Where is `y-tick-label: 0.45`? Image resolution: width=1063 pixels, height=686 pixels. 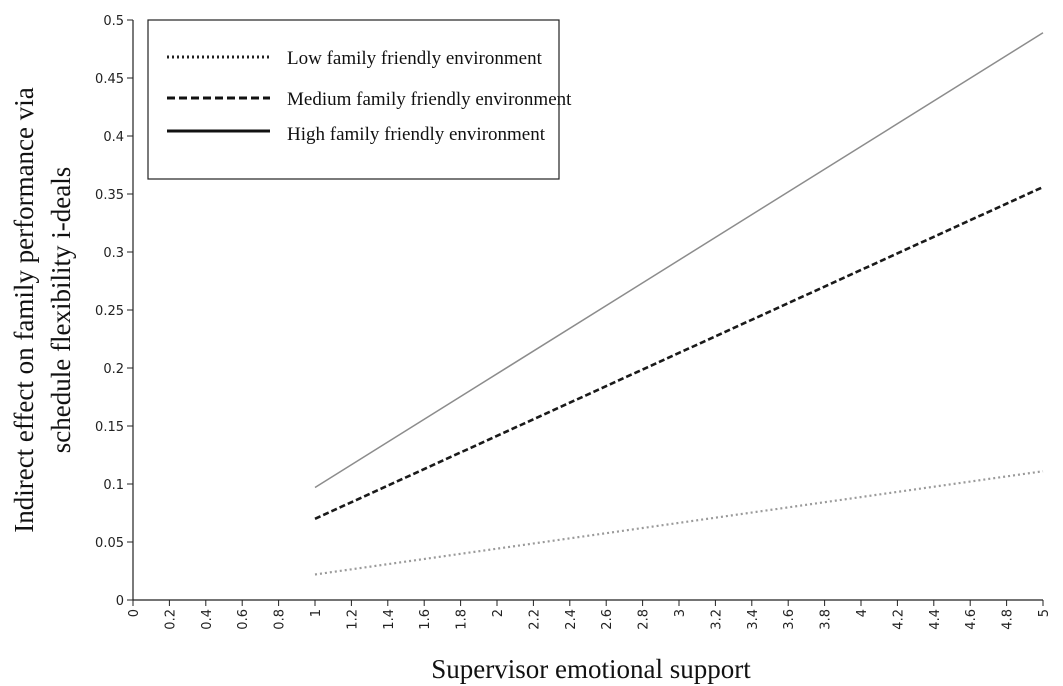 y-tick-label: 0.45 is located at coordinates (109, 79).